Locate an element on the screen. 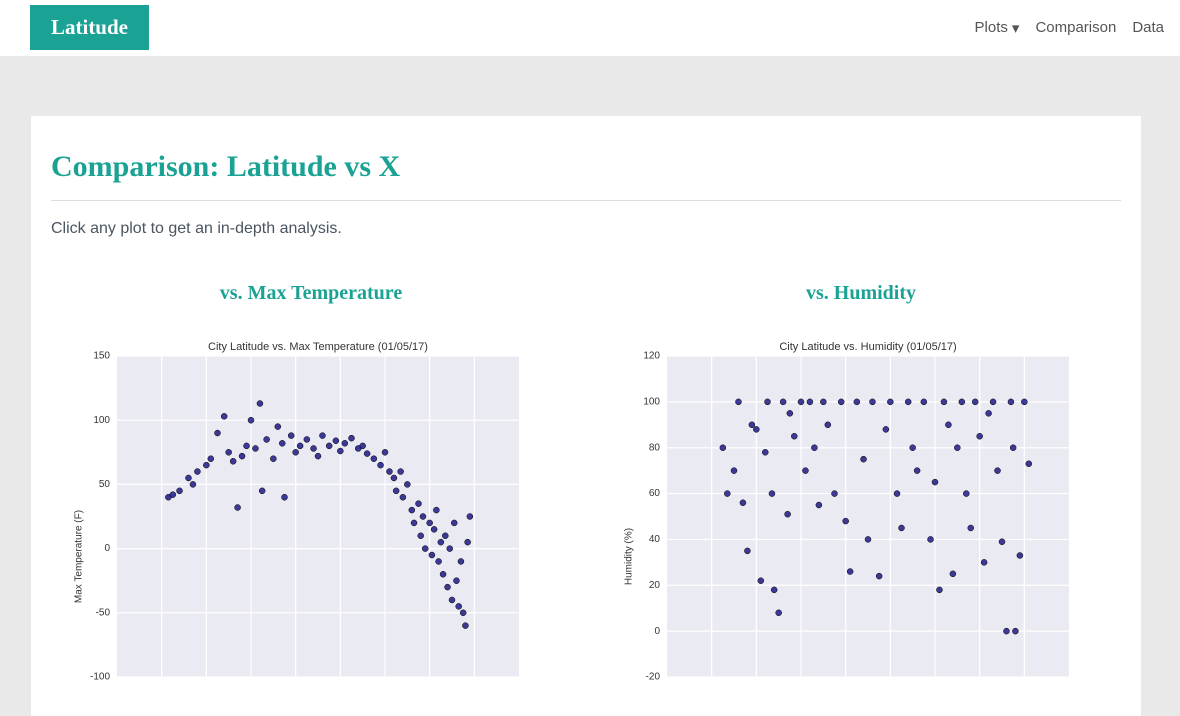 The width and height of the screenshot is (1180, 716). y-tick-label: 80 is located at coordinates (655, 447).